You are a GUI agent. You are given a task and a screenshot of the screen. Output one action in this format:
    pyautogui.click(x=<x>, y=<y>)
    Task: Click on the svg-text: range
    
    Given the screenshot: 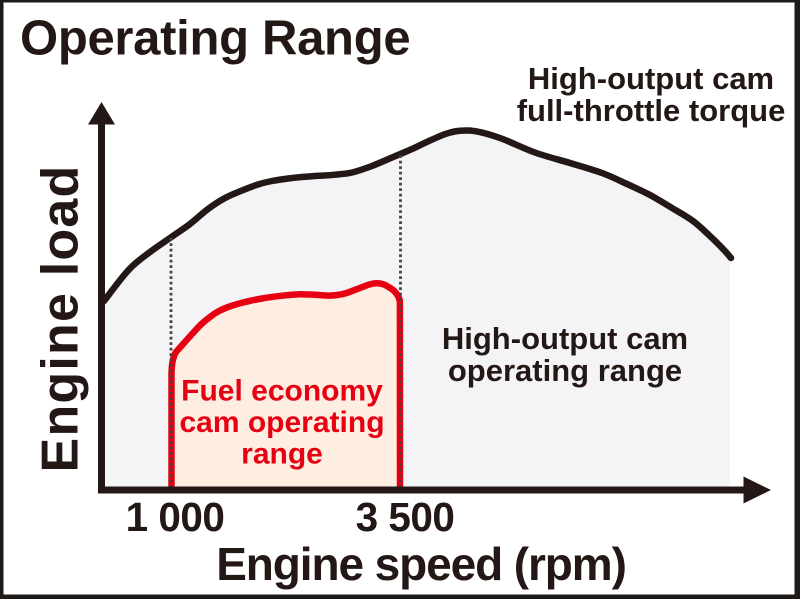 What is the action you would take?
    pyautogui.click(x=282, y=454)
    